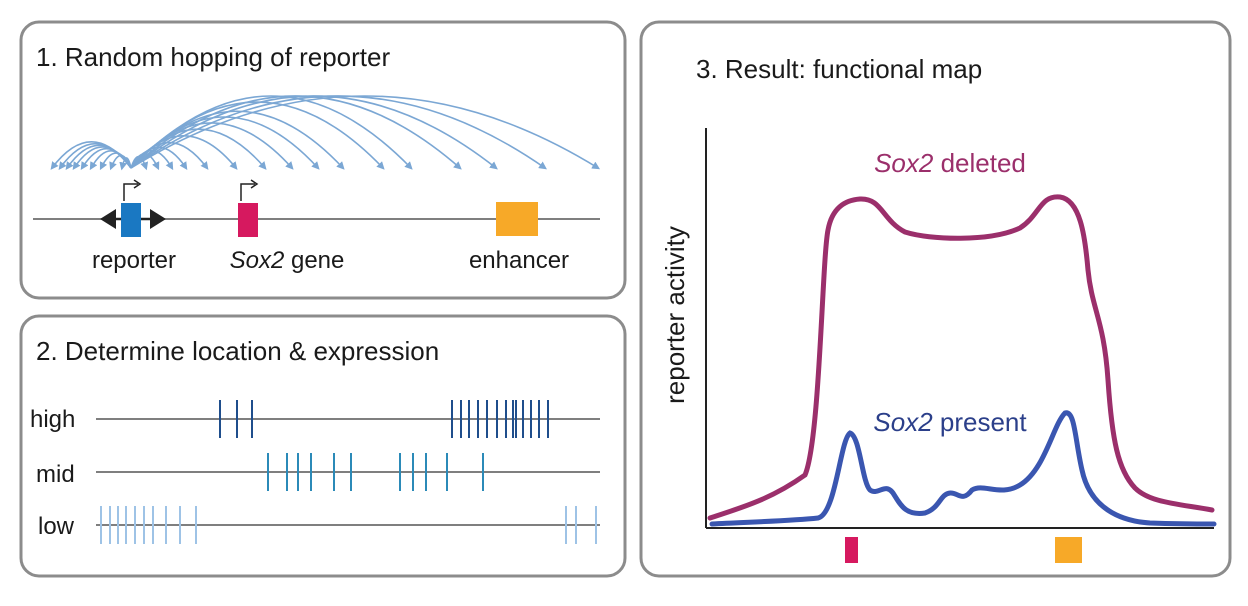 The image size is (1248, 606). I want to click on y-axis-label: reporter activity, so click(675, 315).